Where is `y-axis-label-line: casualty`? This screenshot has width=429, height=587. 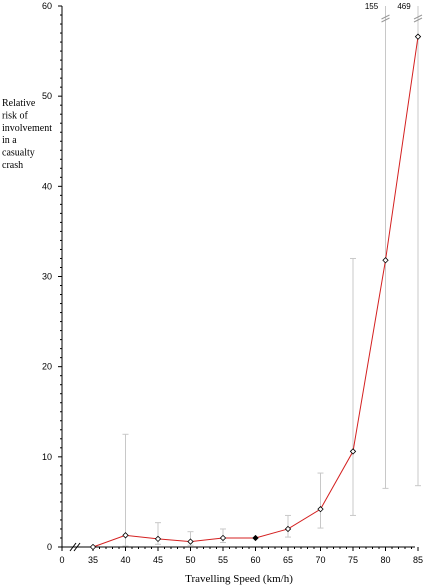 y-axis-label-line: casualty is located at coordinates (18, 153).